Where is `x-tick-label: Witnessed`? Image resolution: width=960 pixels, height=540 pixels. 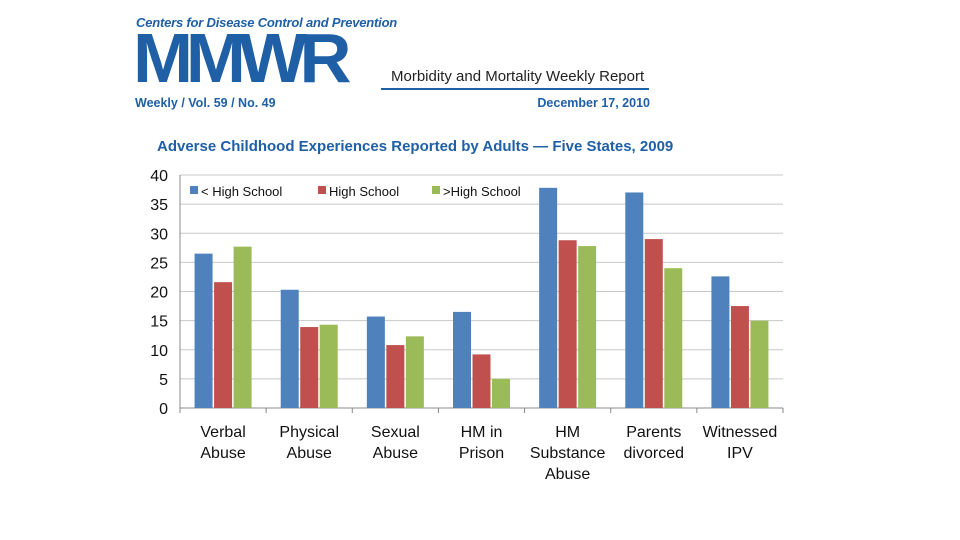 x-tick-label: Witnessed is located at coordinates (740, 432).